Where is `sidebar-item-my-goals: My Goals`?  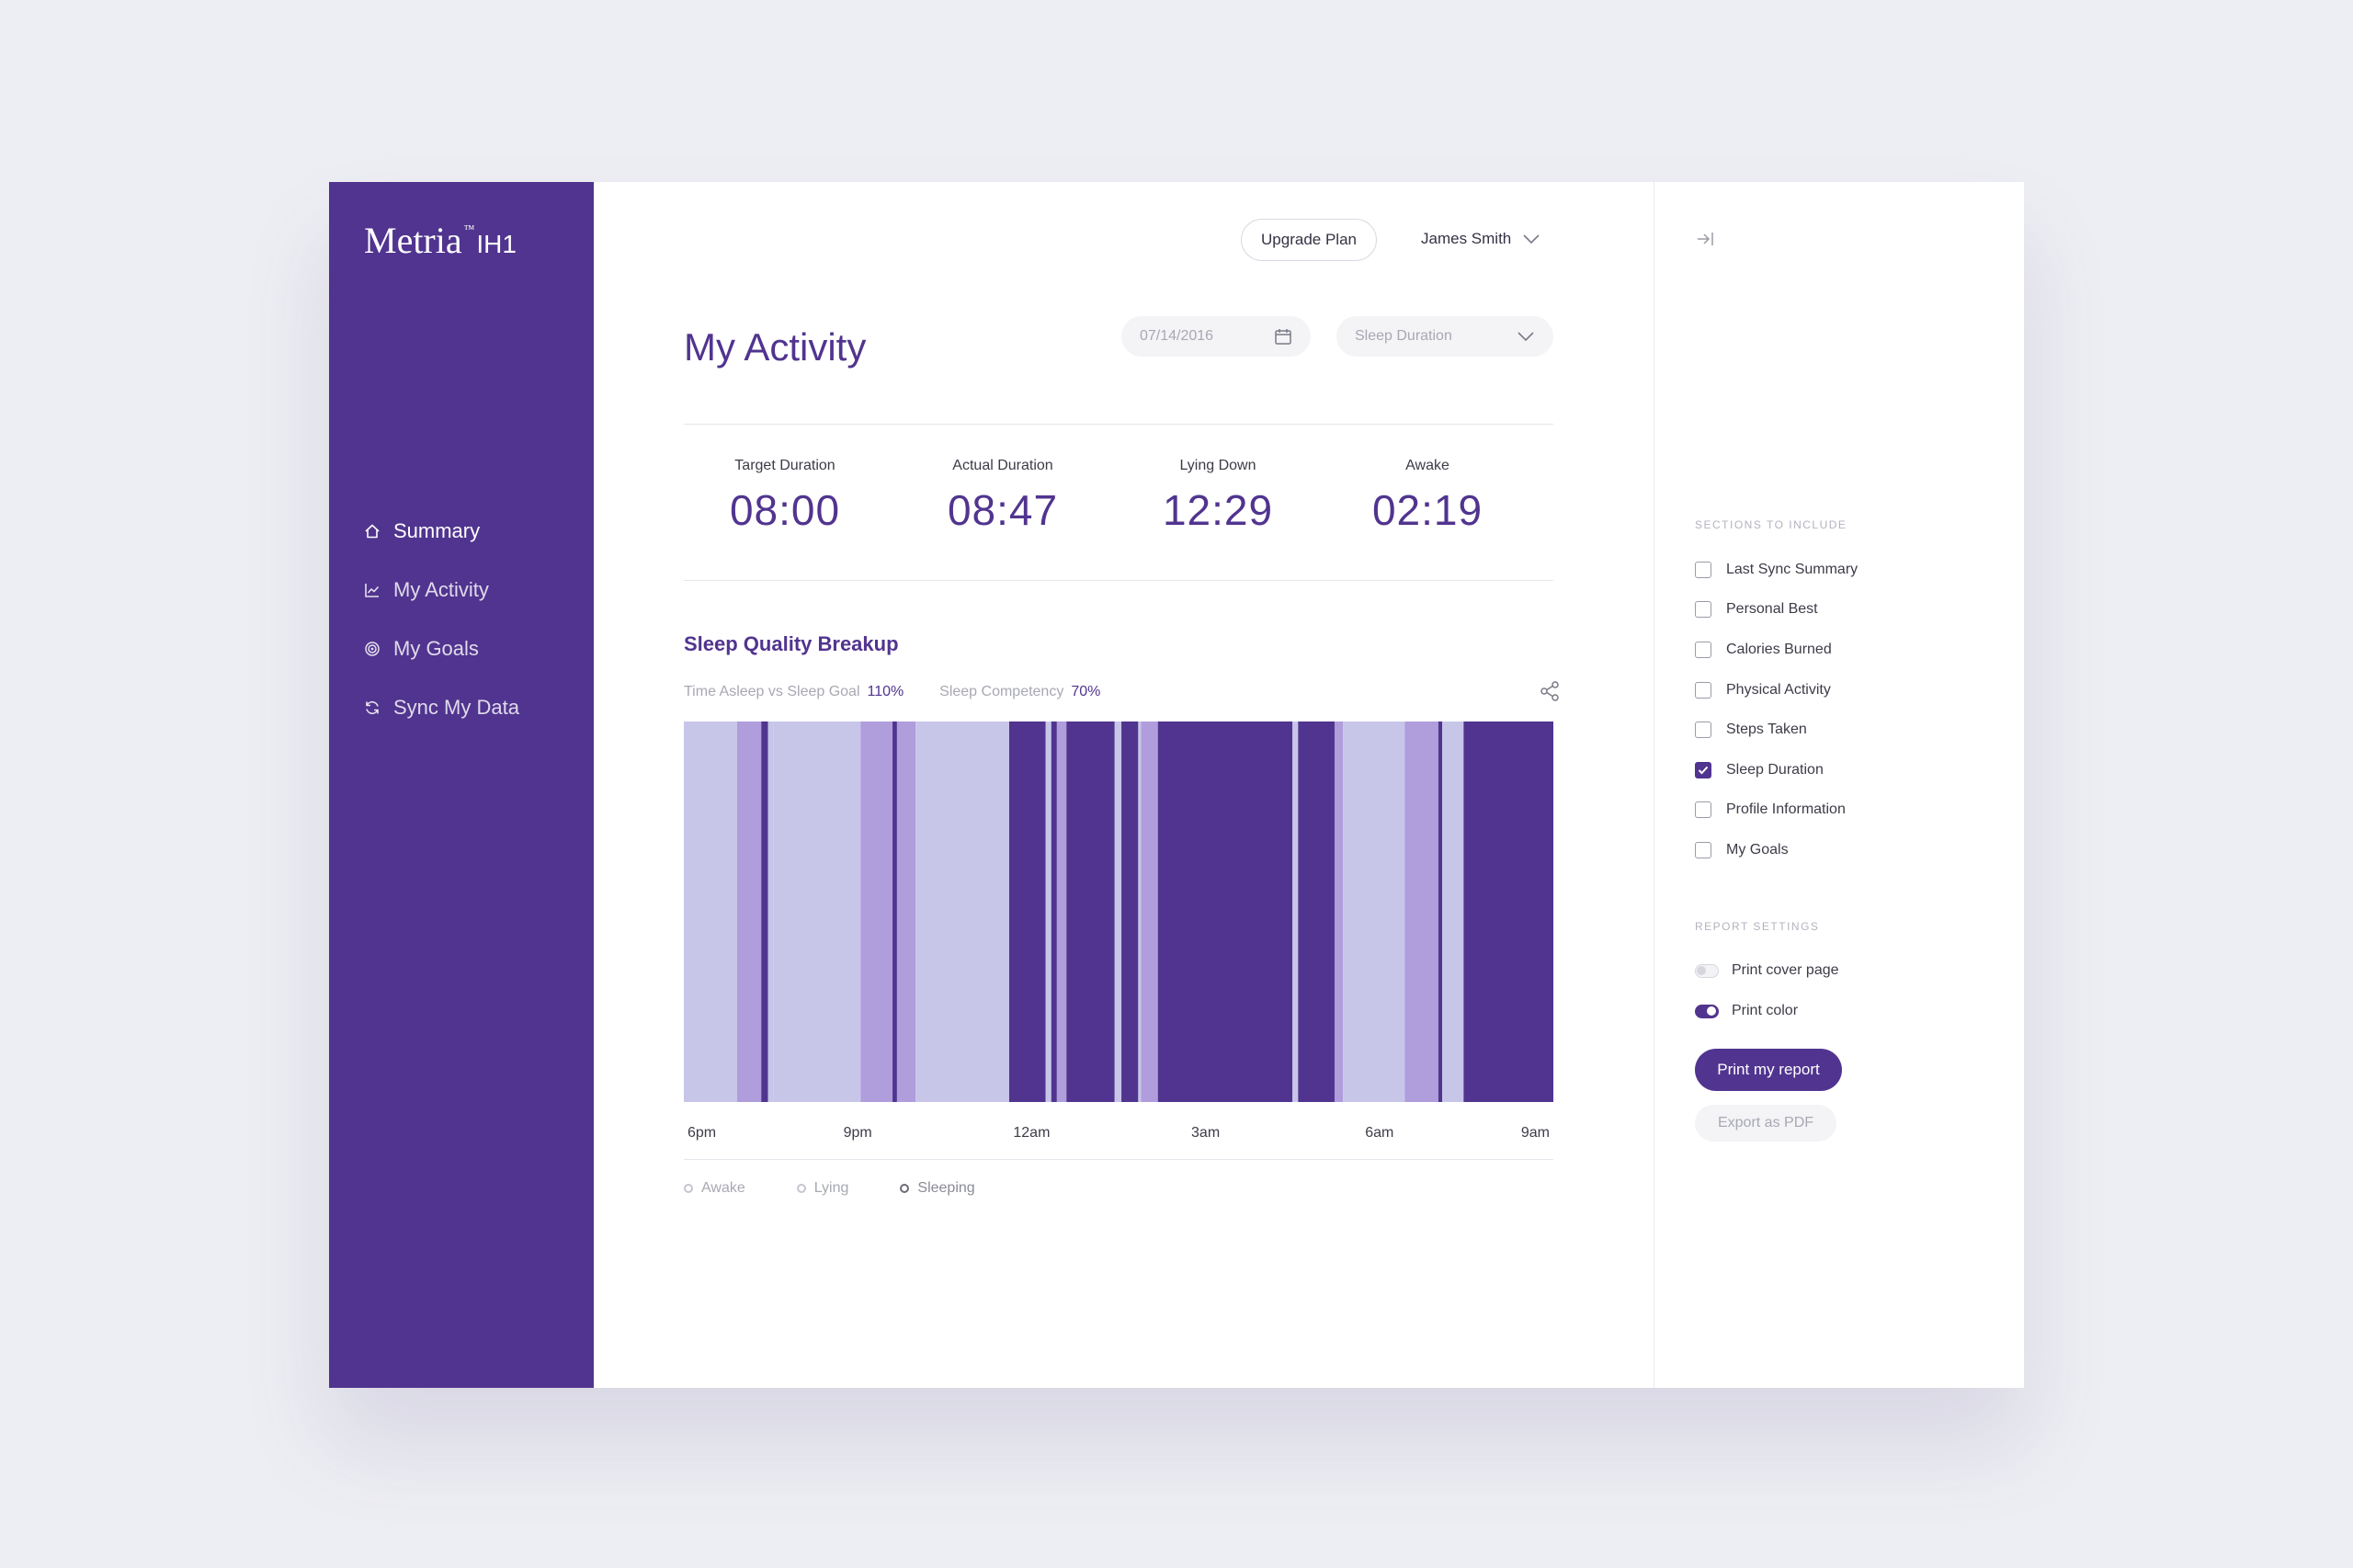 sidebar-item-my-goals: My Goals is located at coordinates (441, 648).